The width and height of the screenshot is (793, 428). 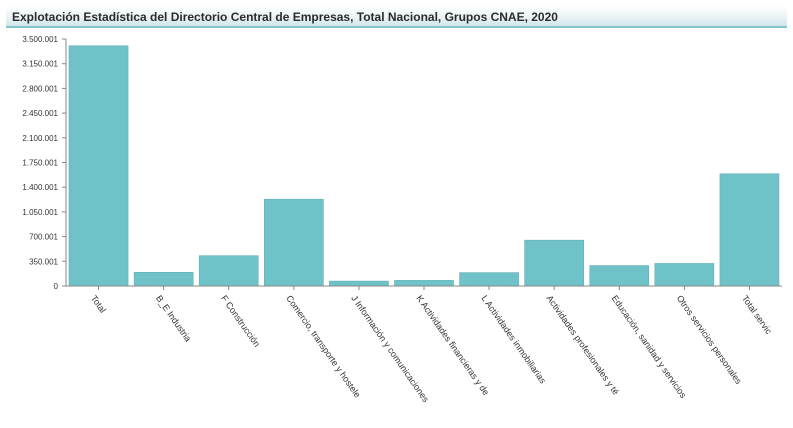 What do you see at coordinates (390, 348) in the screenshot?
I see `x-category-label: J Información y comunicaciones` at bounding box center [390, 348].